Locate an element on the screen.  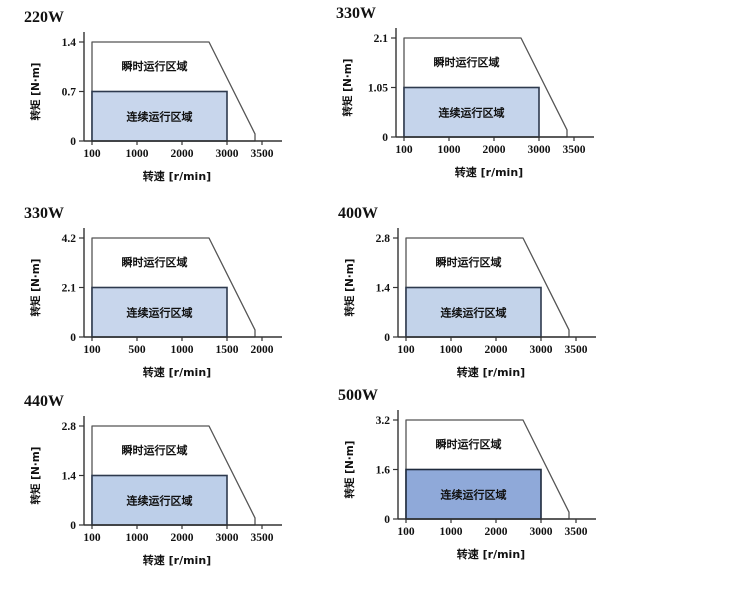
y-axis-tick-label: 3.2 is located at coordinates (383, 421).